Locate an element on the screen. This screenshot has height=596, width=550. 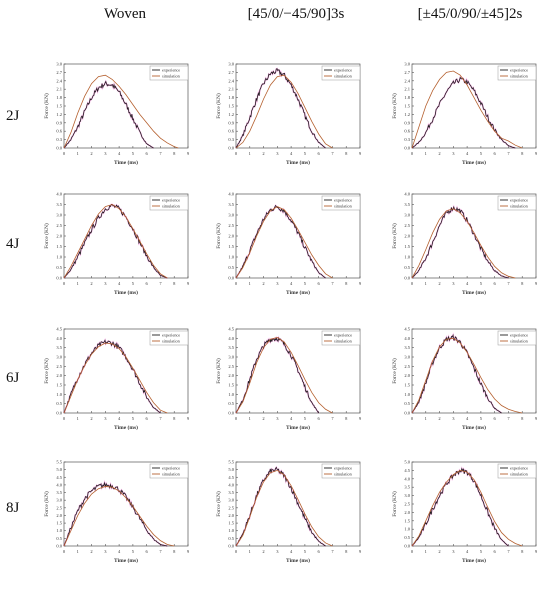
x-tick-label: 6 is located at coordinates (319, 418).